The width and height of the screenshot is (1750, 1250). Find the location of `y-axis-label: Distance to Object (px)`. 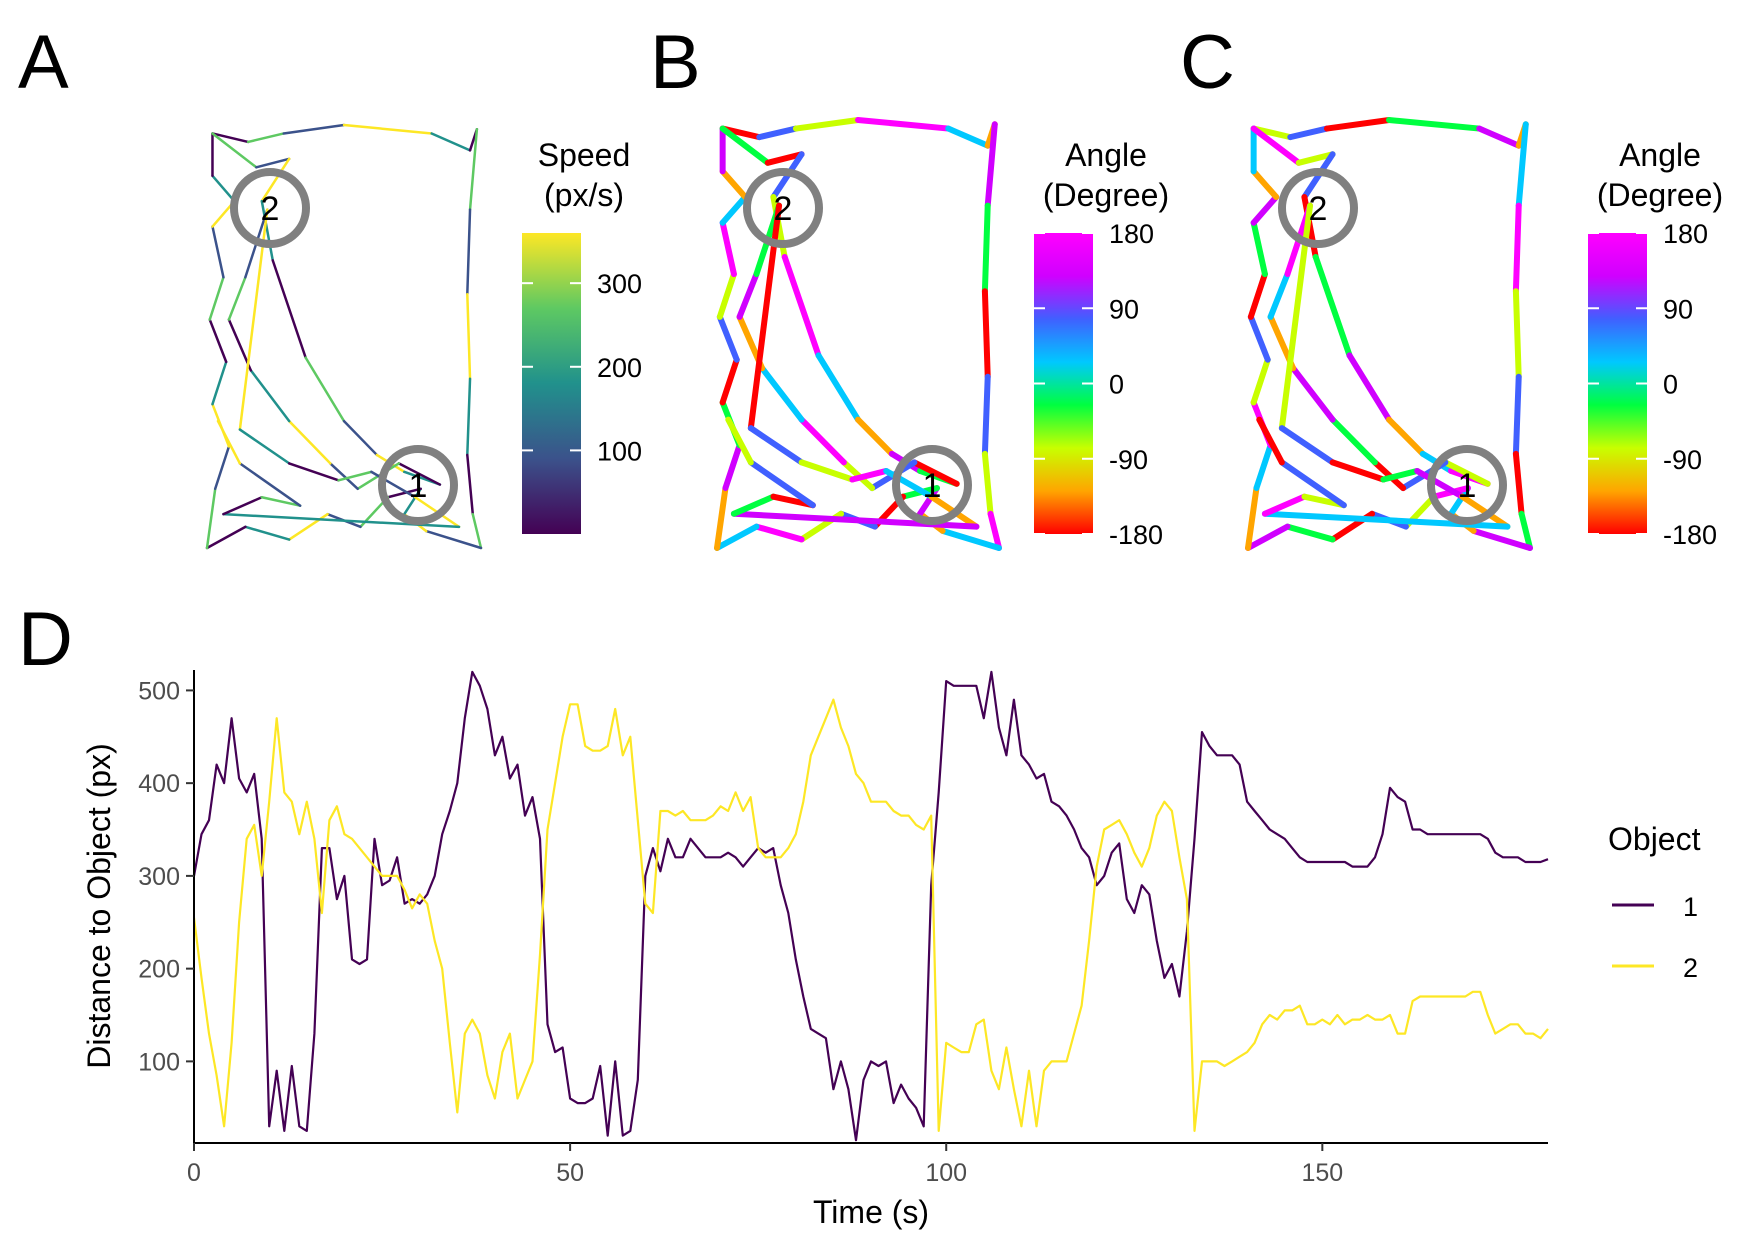

y-axis-label: Distance to Object (px) is located at coordinates (99, 905).